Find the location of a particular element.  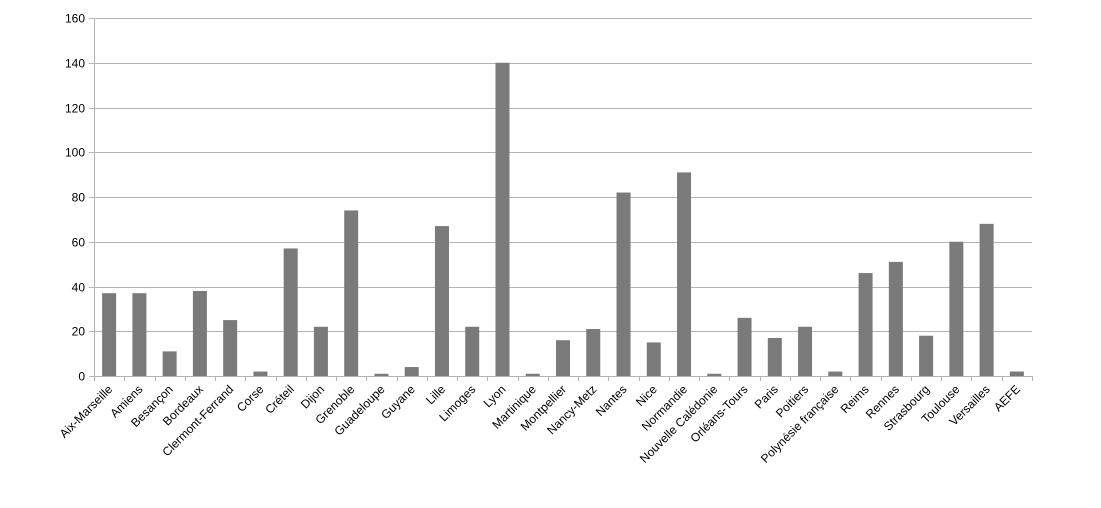

y-tick-label: 0 is located at coordinates (81, 377).